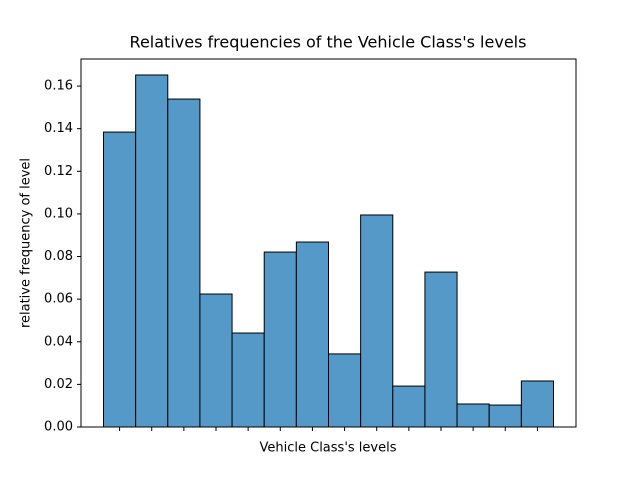 The width and height of the screenshot is (640, 480). Describe the element at coordinates (58, 384) in the screenshot. I see `y-tick-label: 0.02` at that location.